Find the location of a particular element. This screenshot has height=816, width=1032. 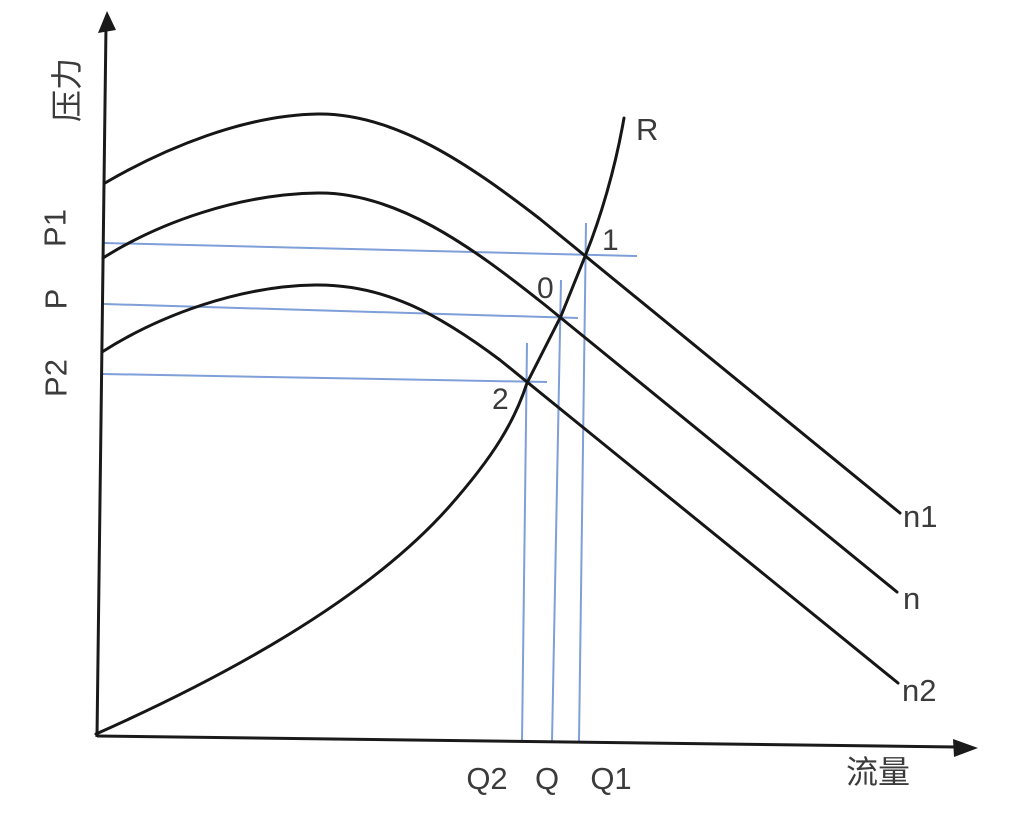

guide-Q-vertical is located at coordinates (556, 511).